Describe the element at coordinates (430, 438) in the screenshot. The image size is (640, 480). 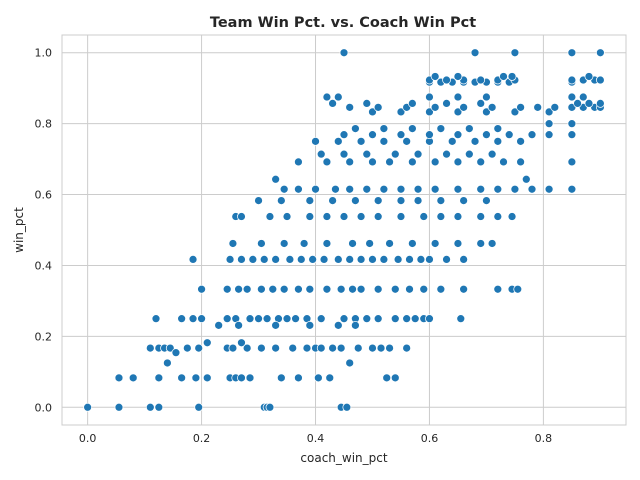
I see `x-tick-label: 0.6` at that location.